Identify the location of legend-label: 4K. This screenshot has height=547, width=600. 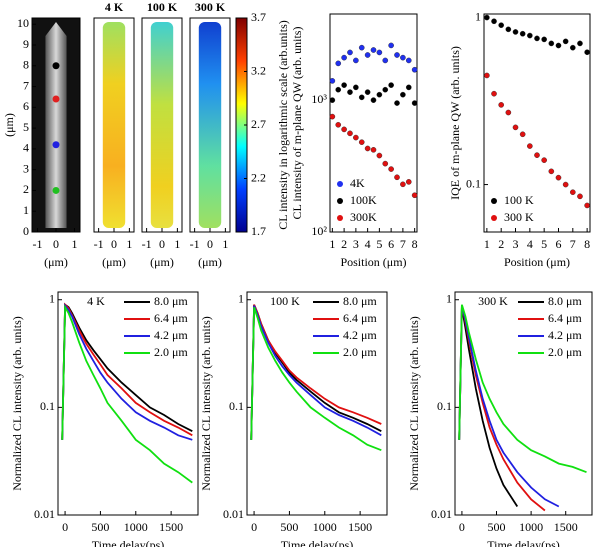
(357, 183).